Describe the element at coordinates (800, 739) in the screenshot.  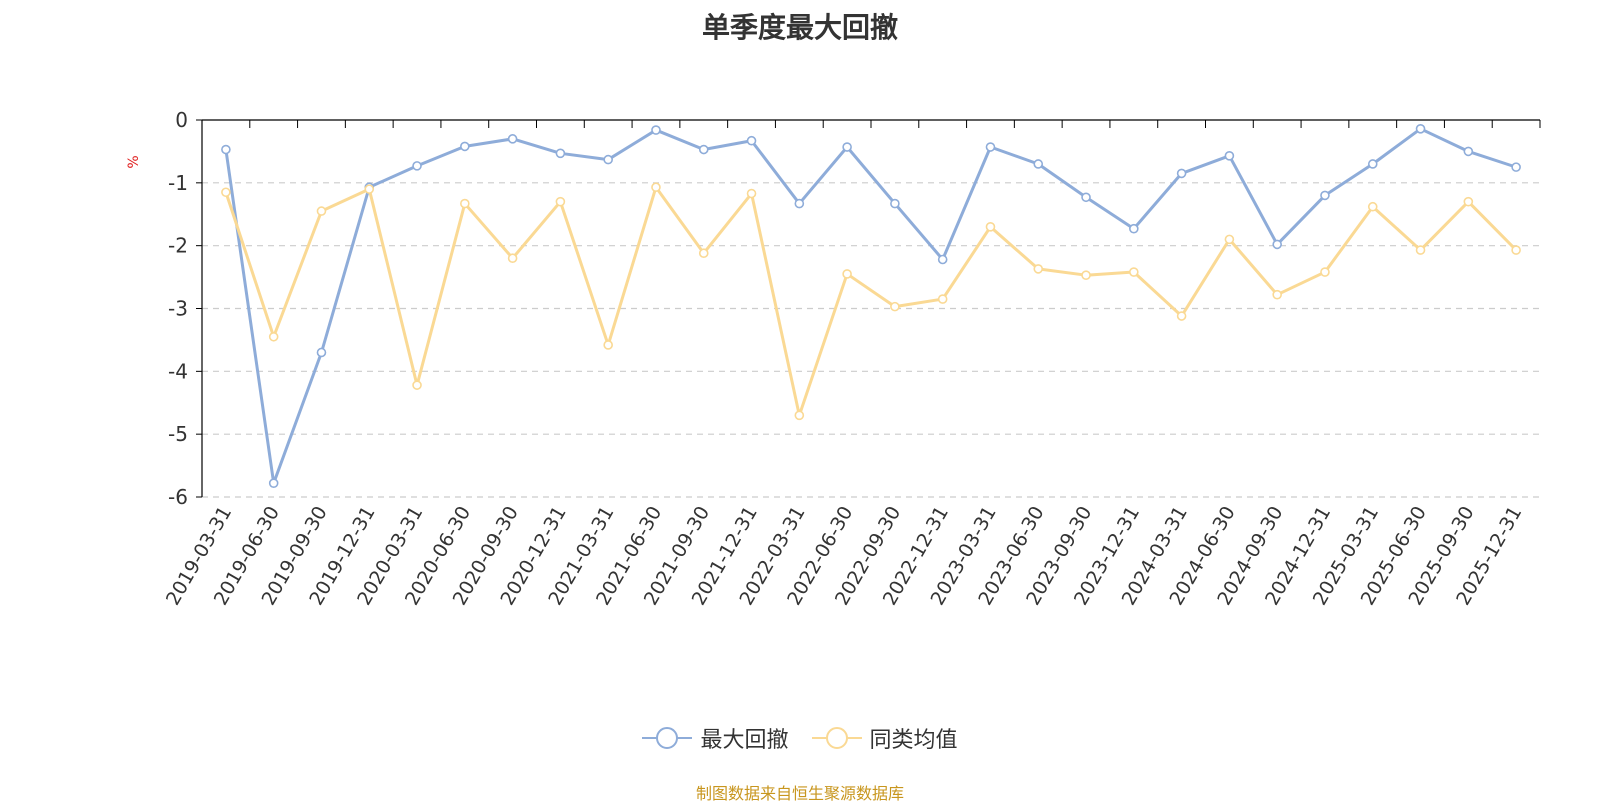
I see `legend: 最大回撤 同类均值` at that location.